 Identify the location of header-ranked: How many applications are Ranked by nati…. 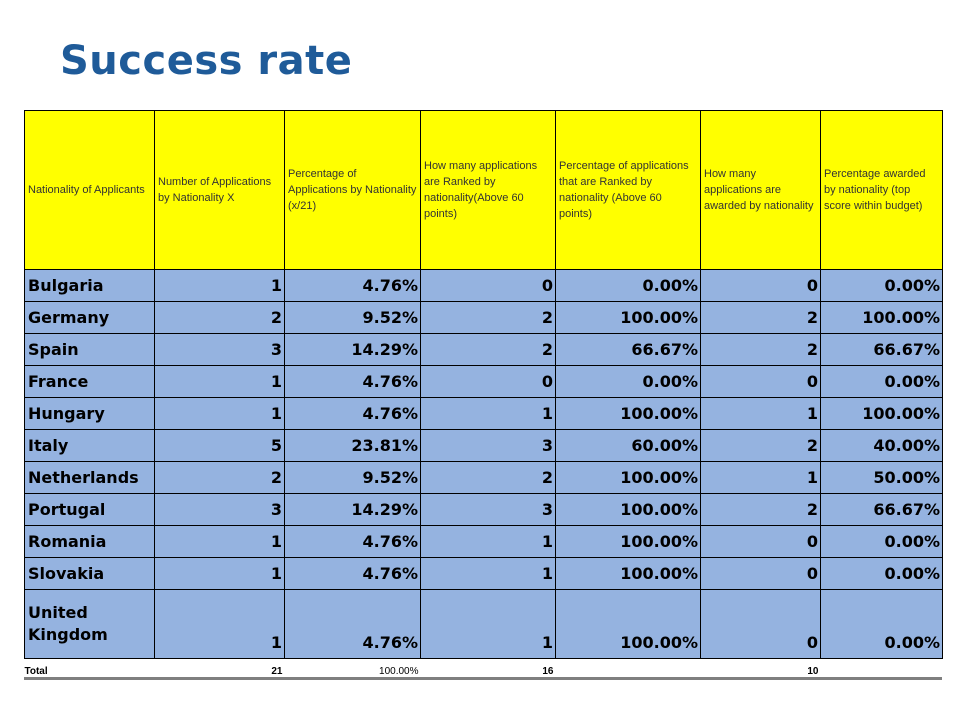
(488, 190).